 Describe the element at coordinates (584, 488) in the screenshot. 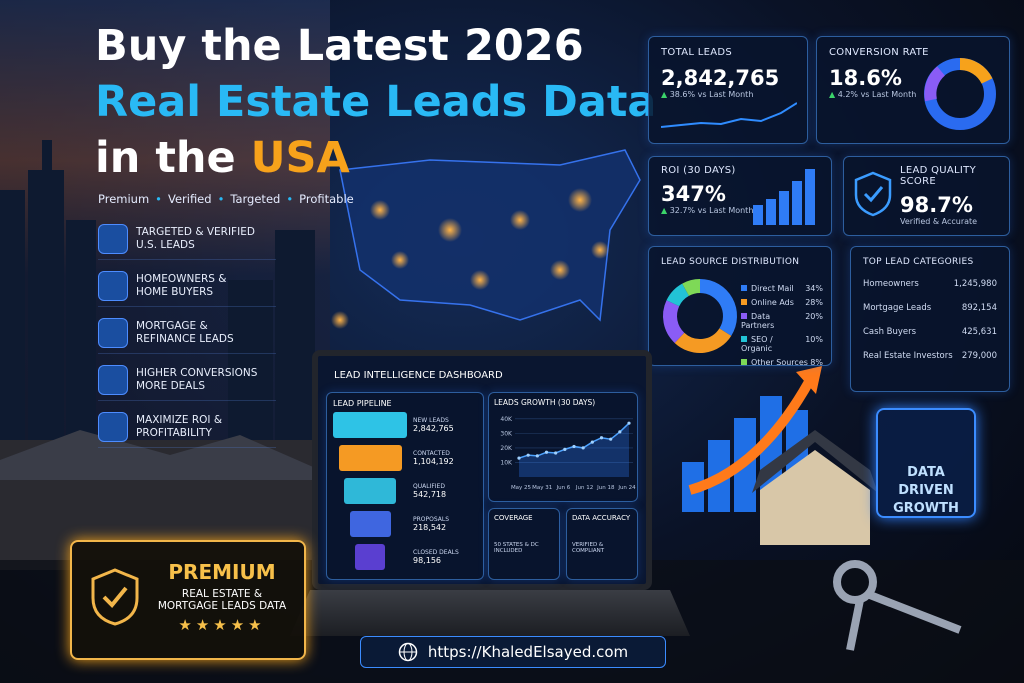

I see `x-tick-label: Jun 12` at that location.